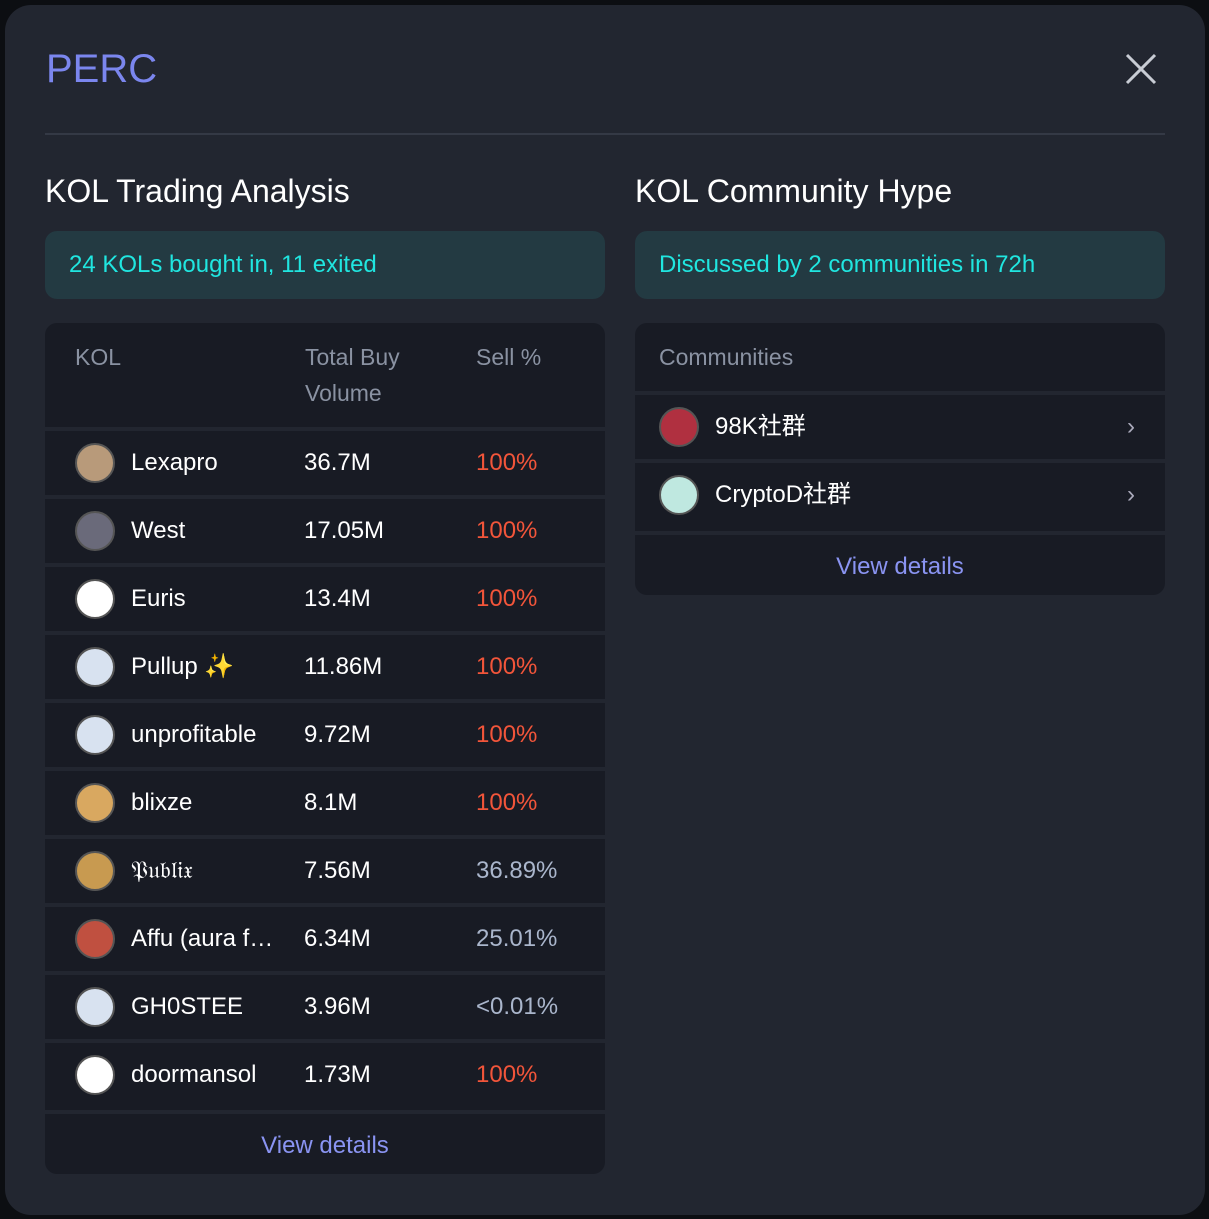 The height and width of the screenshot is (1219, 1209). What do you see at coordinates (158, 598) in the screenshot?
I see `kol-name: Euris` at bounding box center [158, 598].